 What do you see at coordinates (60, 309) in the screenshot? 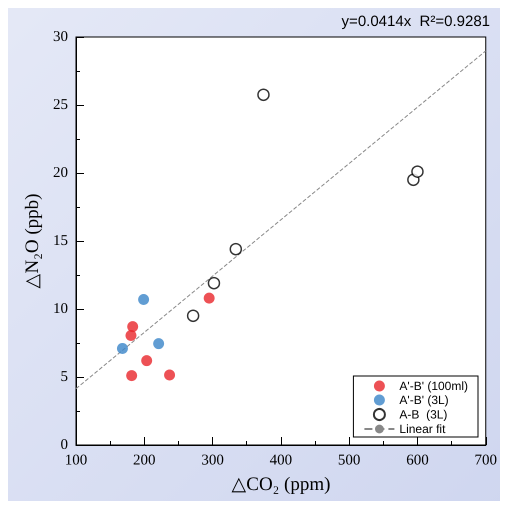
I see `y-tick-label: 10` at bounding box center [60, 309].